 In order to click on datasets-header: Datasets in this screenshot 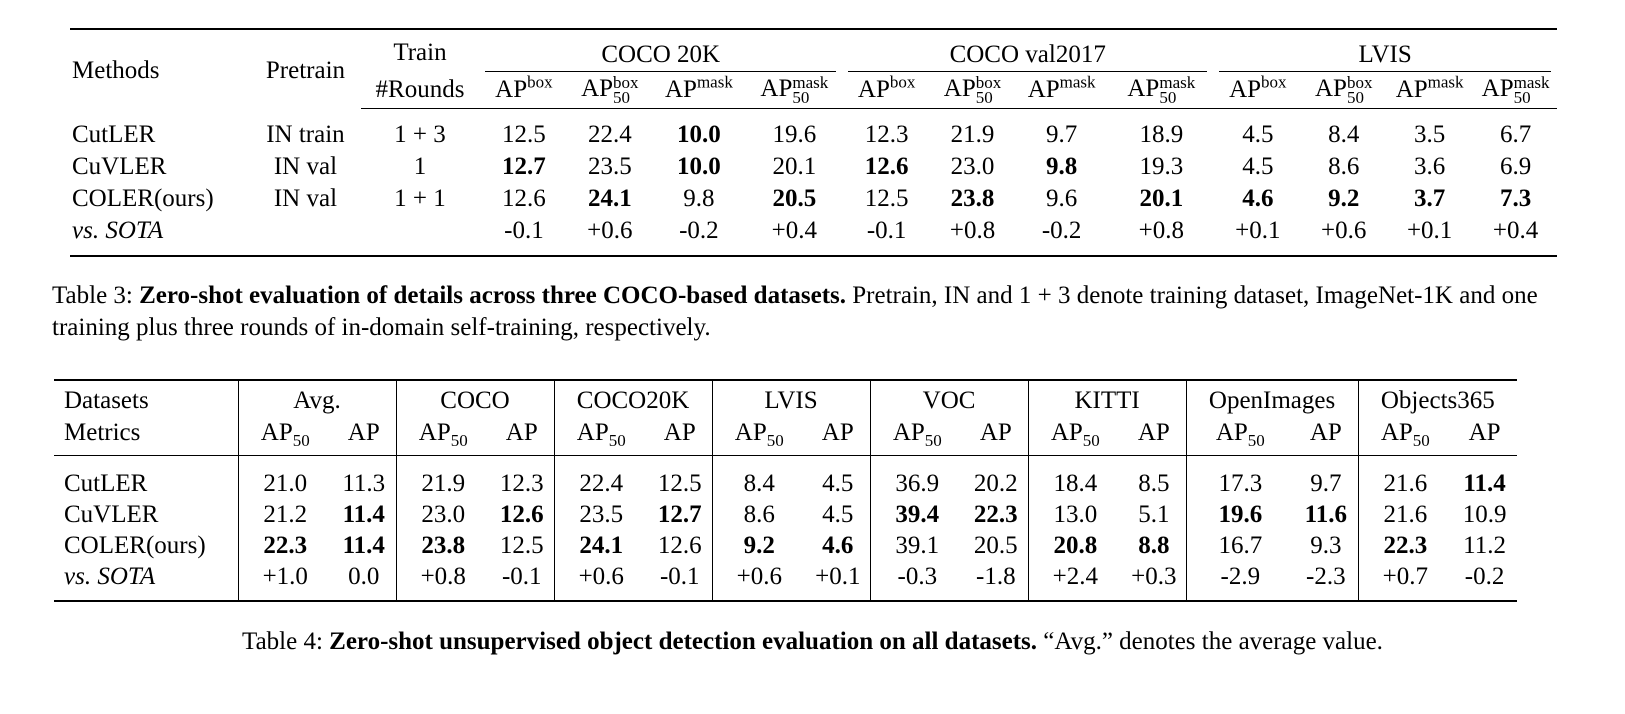, I will do `click(106, 400)`.